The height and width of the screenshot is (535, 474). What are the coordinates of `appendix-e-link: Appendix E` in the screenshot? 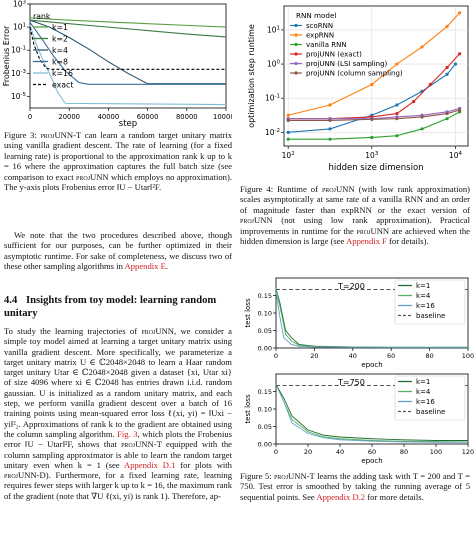 It's located at (145, 265).